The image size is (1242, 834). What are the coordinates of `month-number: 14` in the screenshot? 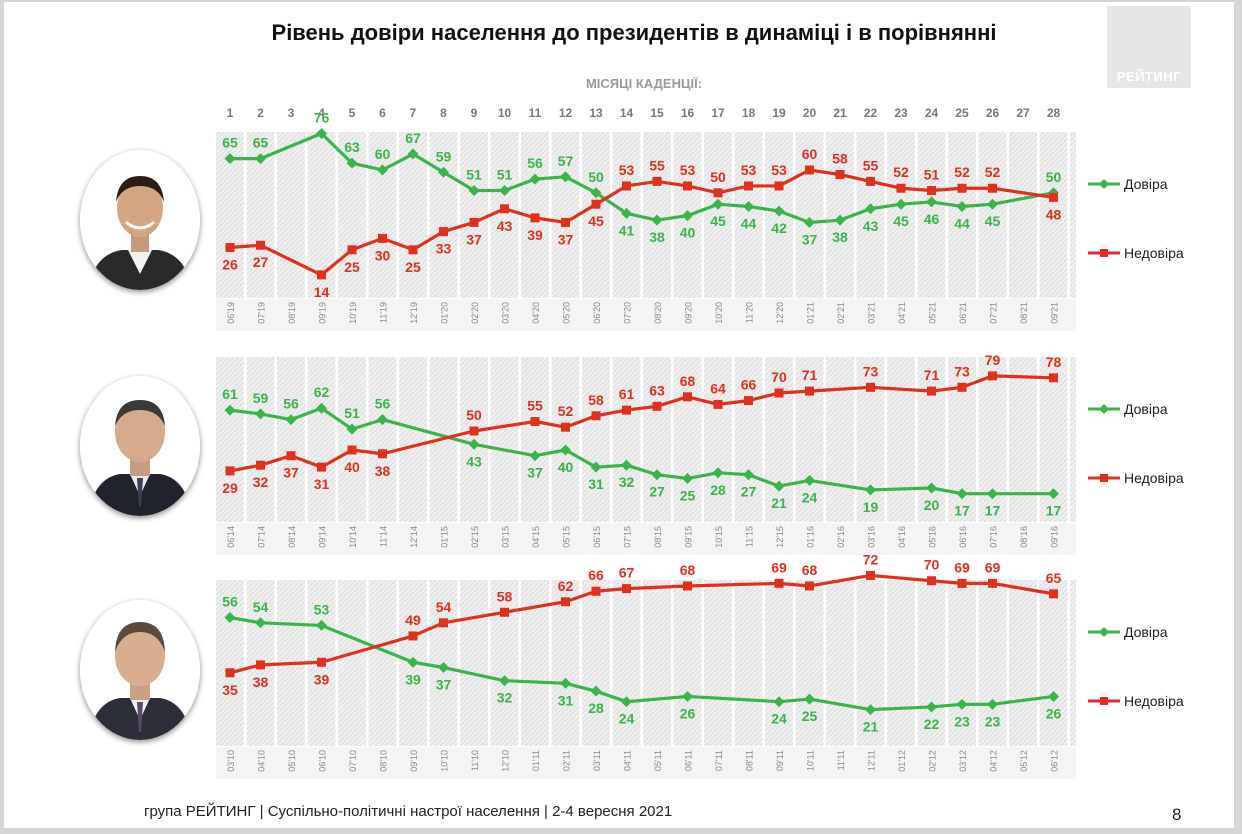 It's located at (627, 113).